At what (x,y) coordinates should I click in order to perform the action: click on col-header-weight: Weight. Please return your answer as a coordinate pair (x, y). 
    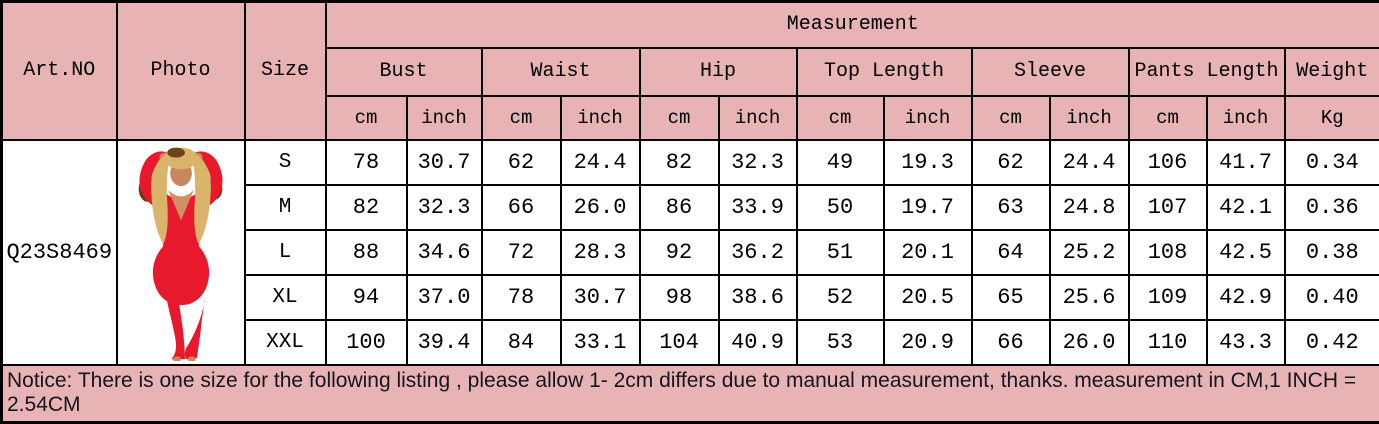
    Looking at the image, I should click on (1331, 71).